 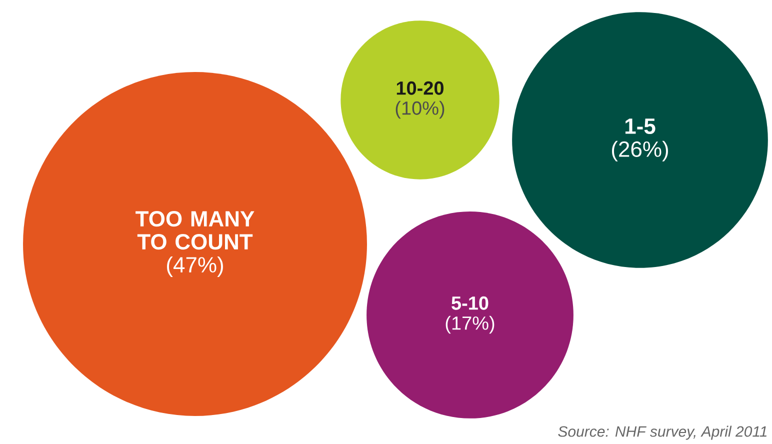 I want to click on data-label: (17%), so click(x=470, y=325).